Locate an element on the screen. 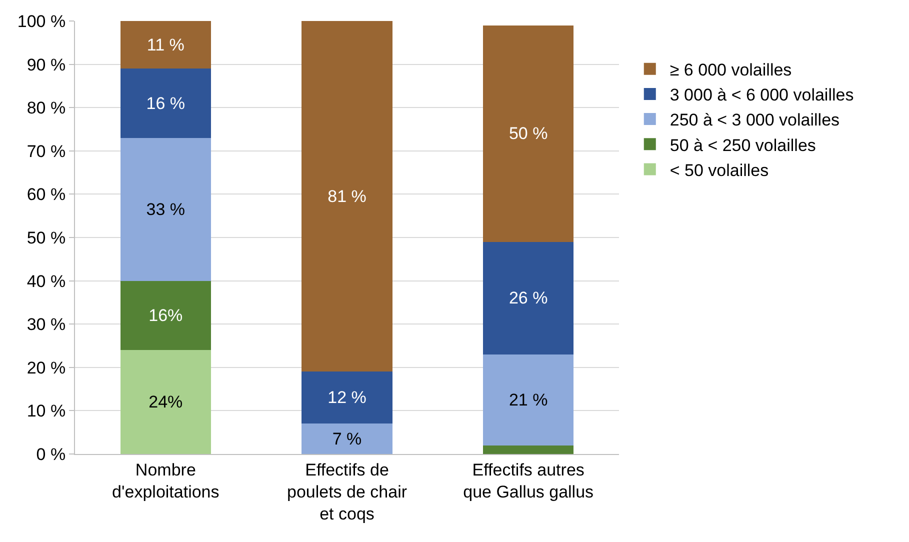  data-label: 21 % is located at coordinates (528, 400).